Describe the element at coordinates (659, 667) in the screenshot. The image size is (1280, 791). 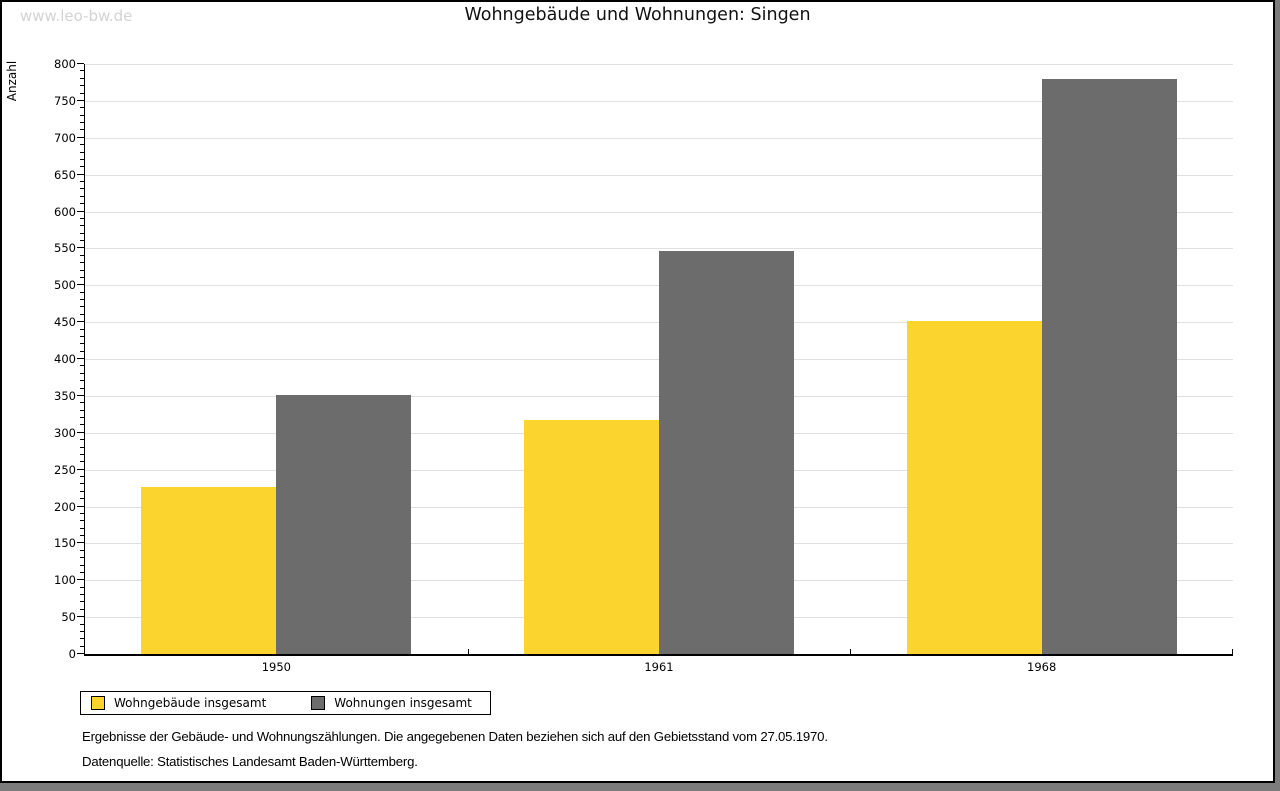
I see `x-tick-label: 1961` at that location.